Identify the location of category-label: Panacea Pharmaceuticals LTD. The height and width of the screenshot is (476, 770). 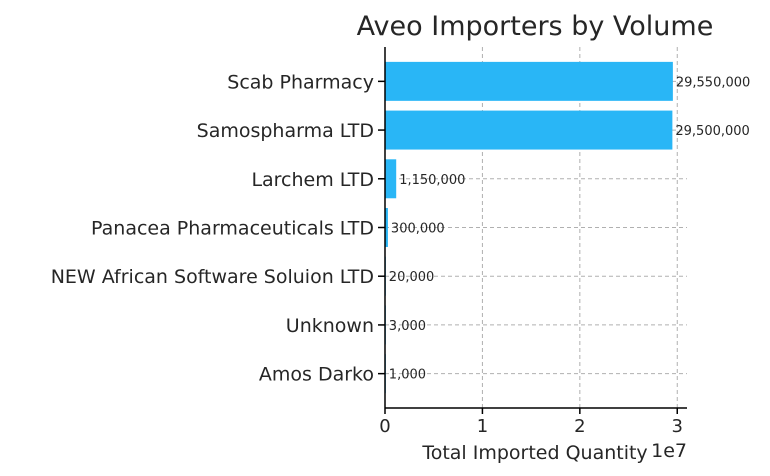
(232, 229).